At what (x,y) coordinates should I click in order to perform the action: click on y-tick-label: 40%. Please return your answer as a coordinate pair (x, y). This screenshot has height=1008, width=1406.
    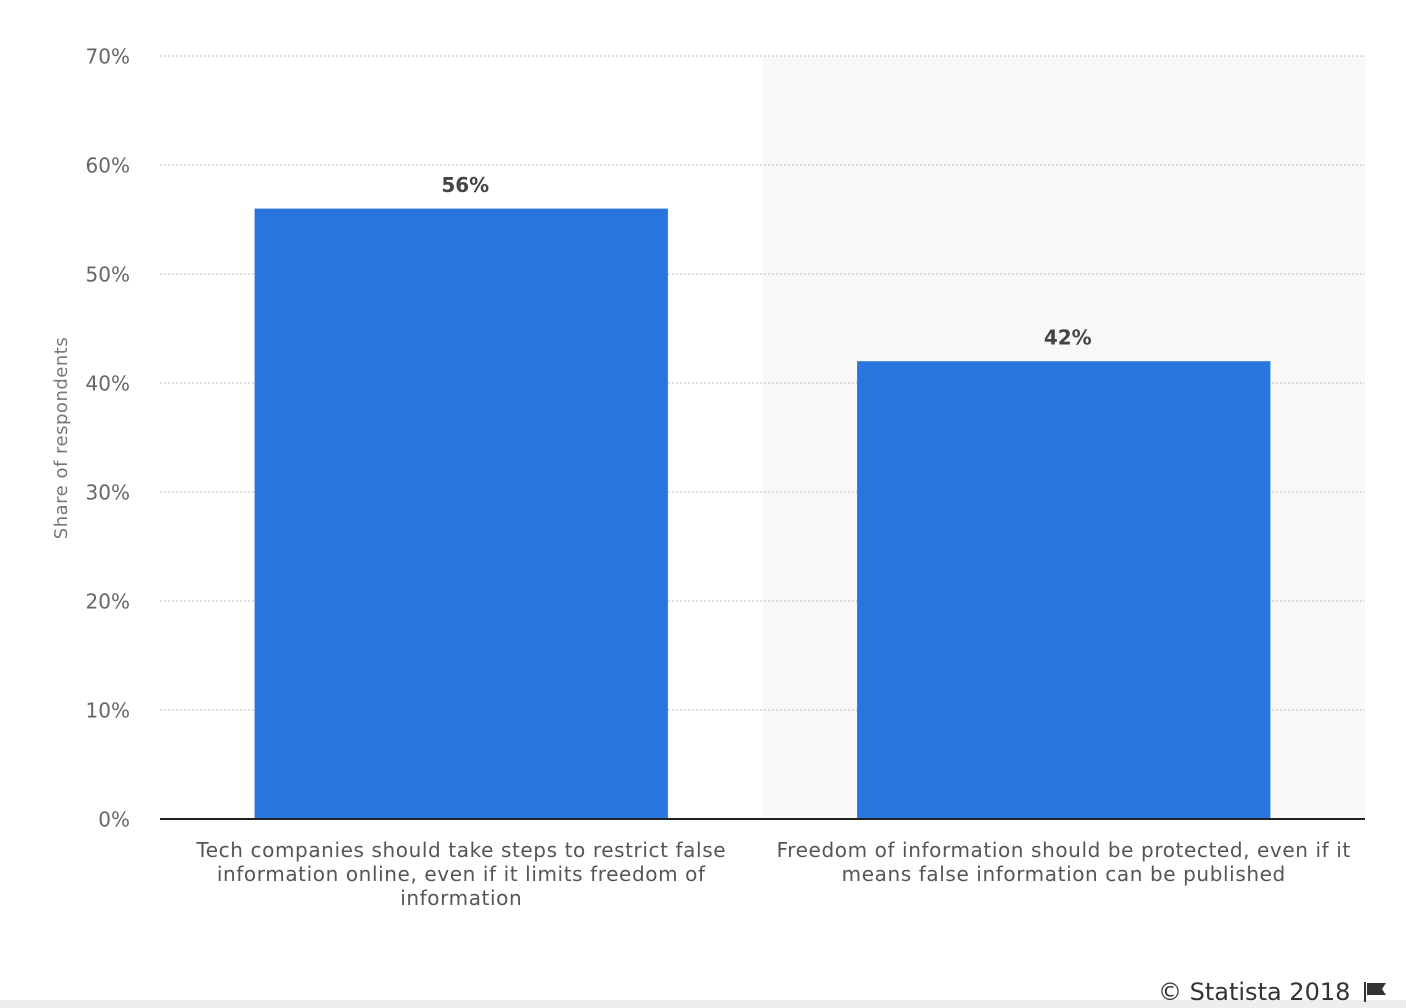
    Looking at the image, I should click on (108, 384).